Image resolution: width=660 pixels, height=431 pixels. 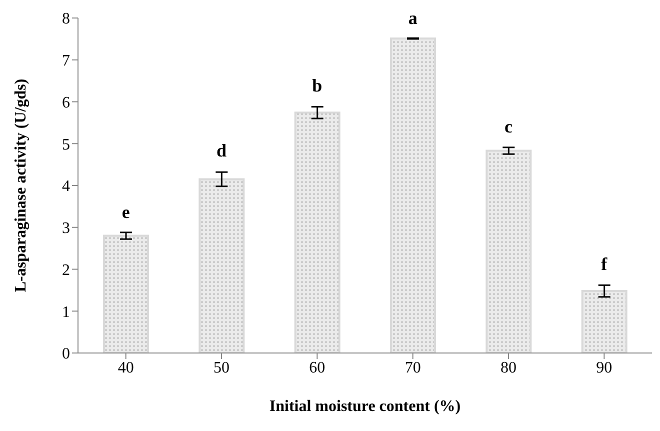 What do you see at coordinates (317, 86) in the screenshot?
I see `annotation: b` at bounding box center [317, 86].